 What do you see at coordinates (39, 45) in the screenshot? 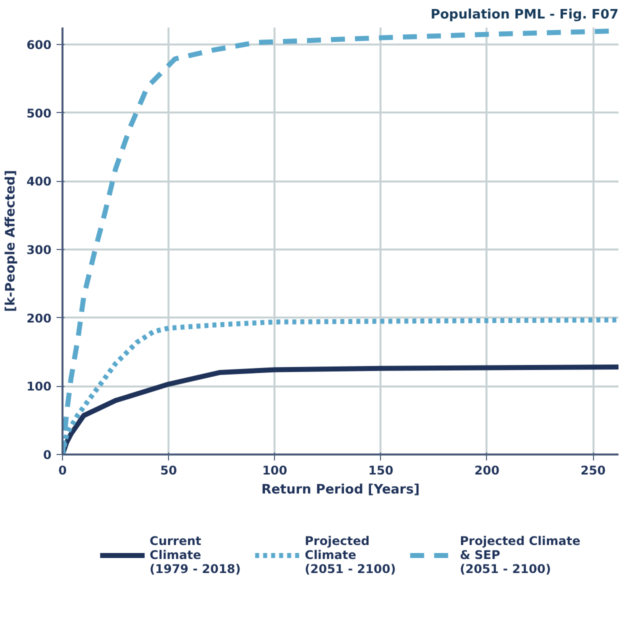
I see `y-tick-label: 600` at bounding box center [39, 45].